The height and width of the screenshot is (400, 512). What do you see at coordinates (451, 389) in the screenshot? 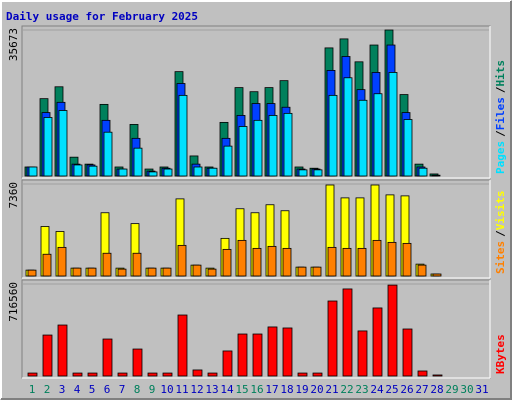
I see `x-tick-label: 29` at bounding box center [451, 389].